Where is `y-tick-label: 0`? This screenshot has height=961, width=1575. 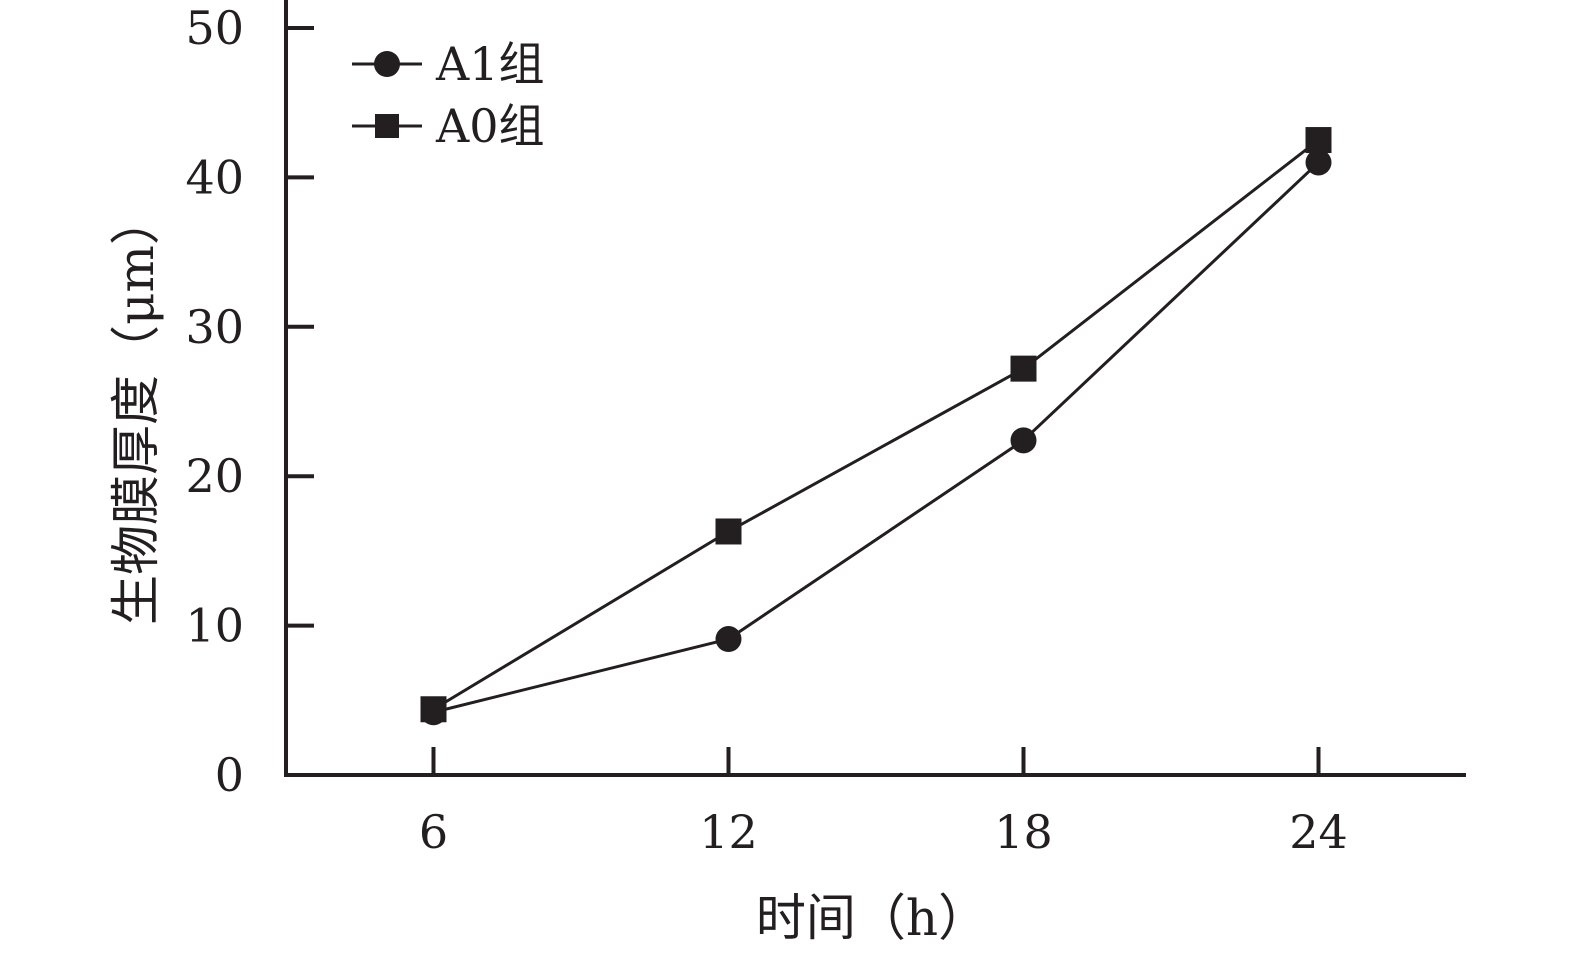
y-tick-label: 0 is located at coordinates (229, 775).